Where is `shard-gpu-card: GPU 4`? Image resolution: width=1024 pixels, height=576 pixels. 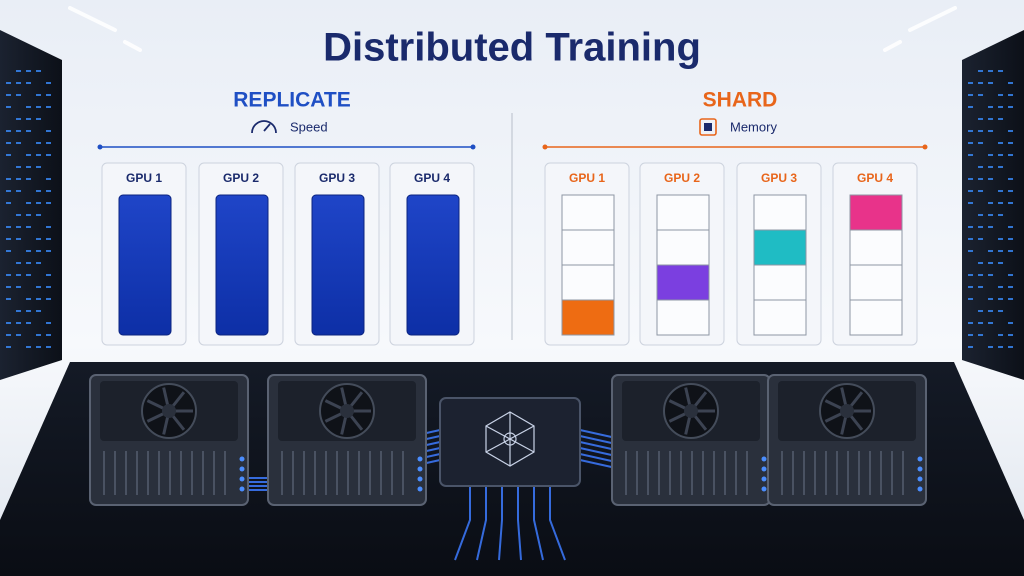 shard-gpu-card: GPU 4 is located at coordinates (875, 254).